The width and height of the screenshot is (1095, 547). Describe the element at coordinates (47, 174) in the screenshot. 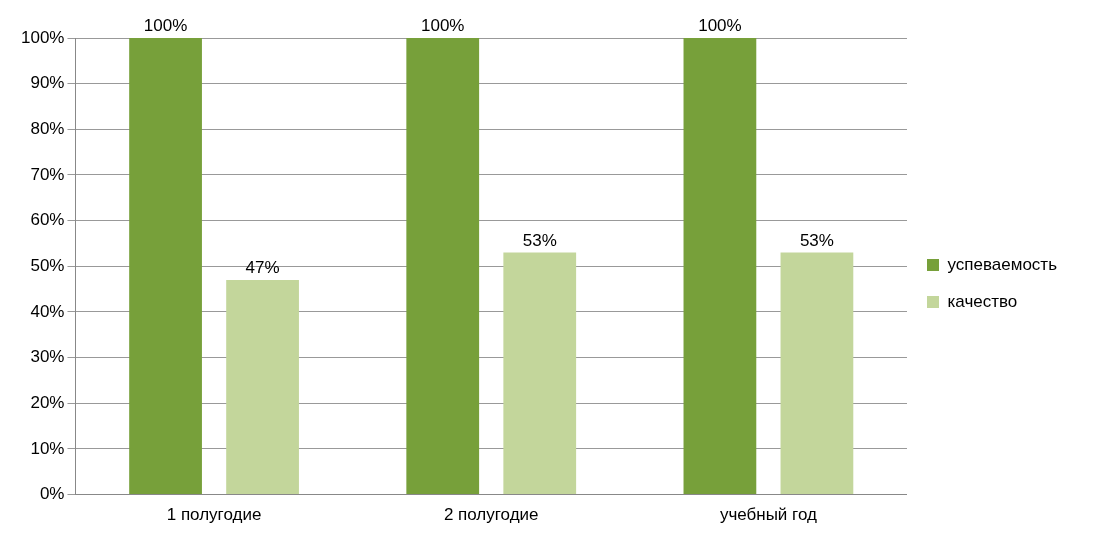

I see `y-tick-label: 70%` at that location.